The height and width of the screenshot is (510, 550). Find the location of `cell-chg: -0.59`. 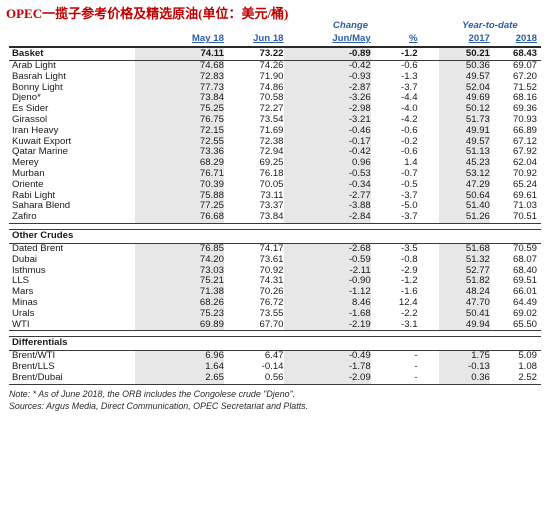

cell-chg: -0.59 is located at coordinates (327, 260).